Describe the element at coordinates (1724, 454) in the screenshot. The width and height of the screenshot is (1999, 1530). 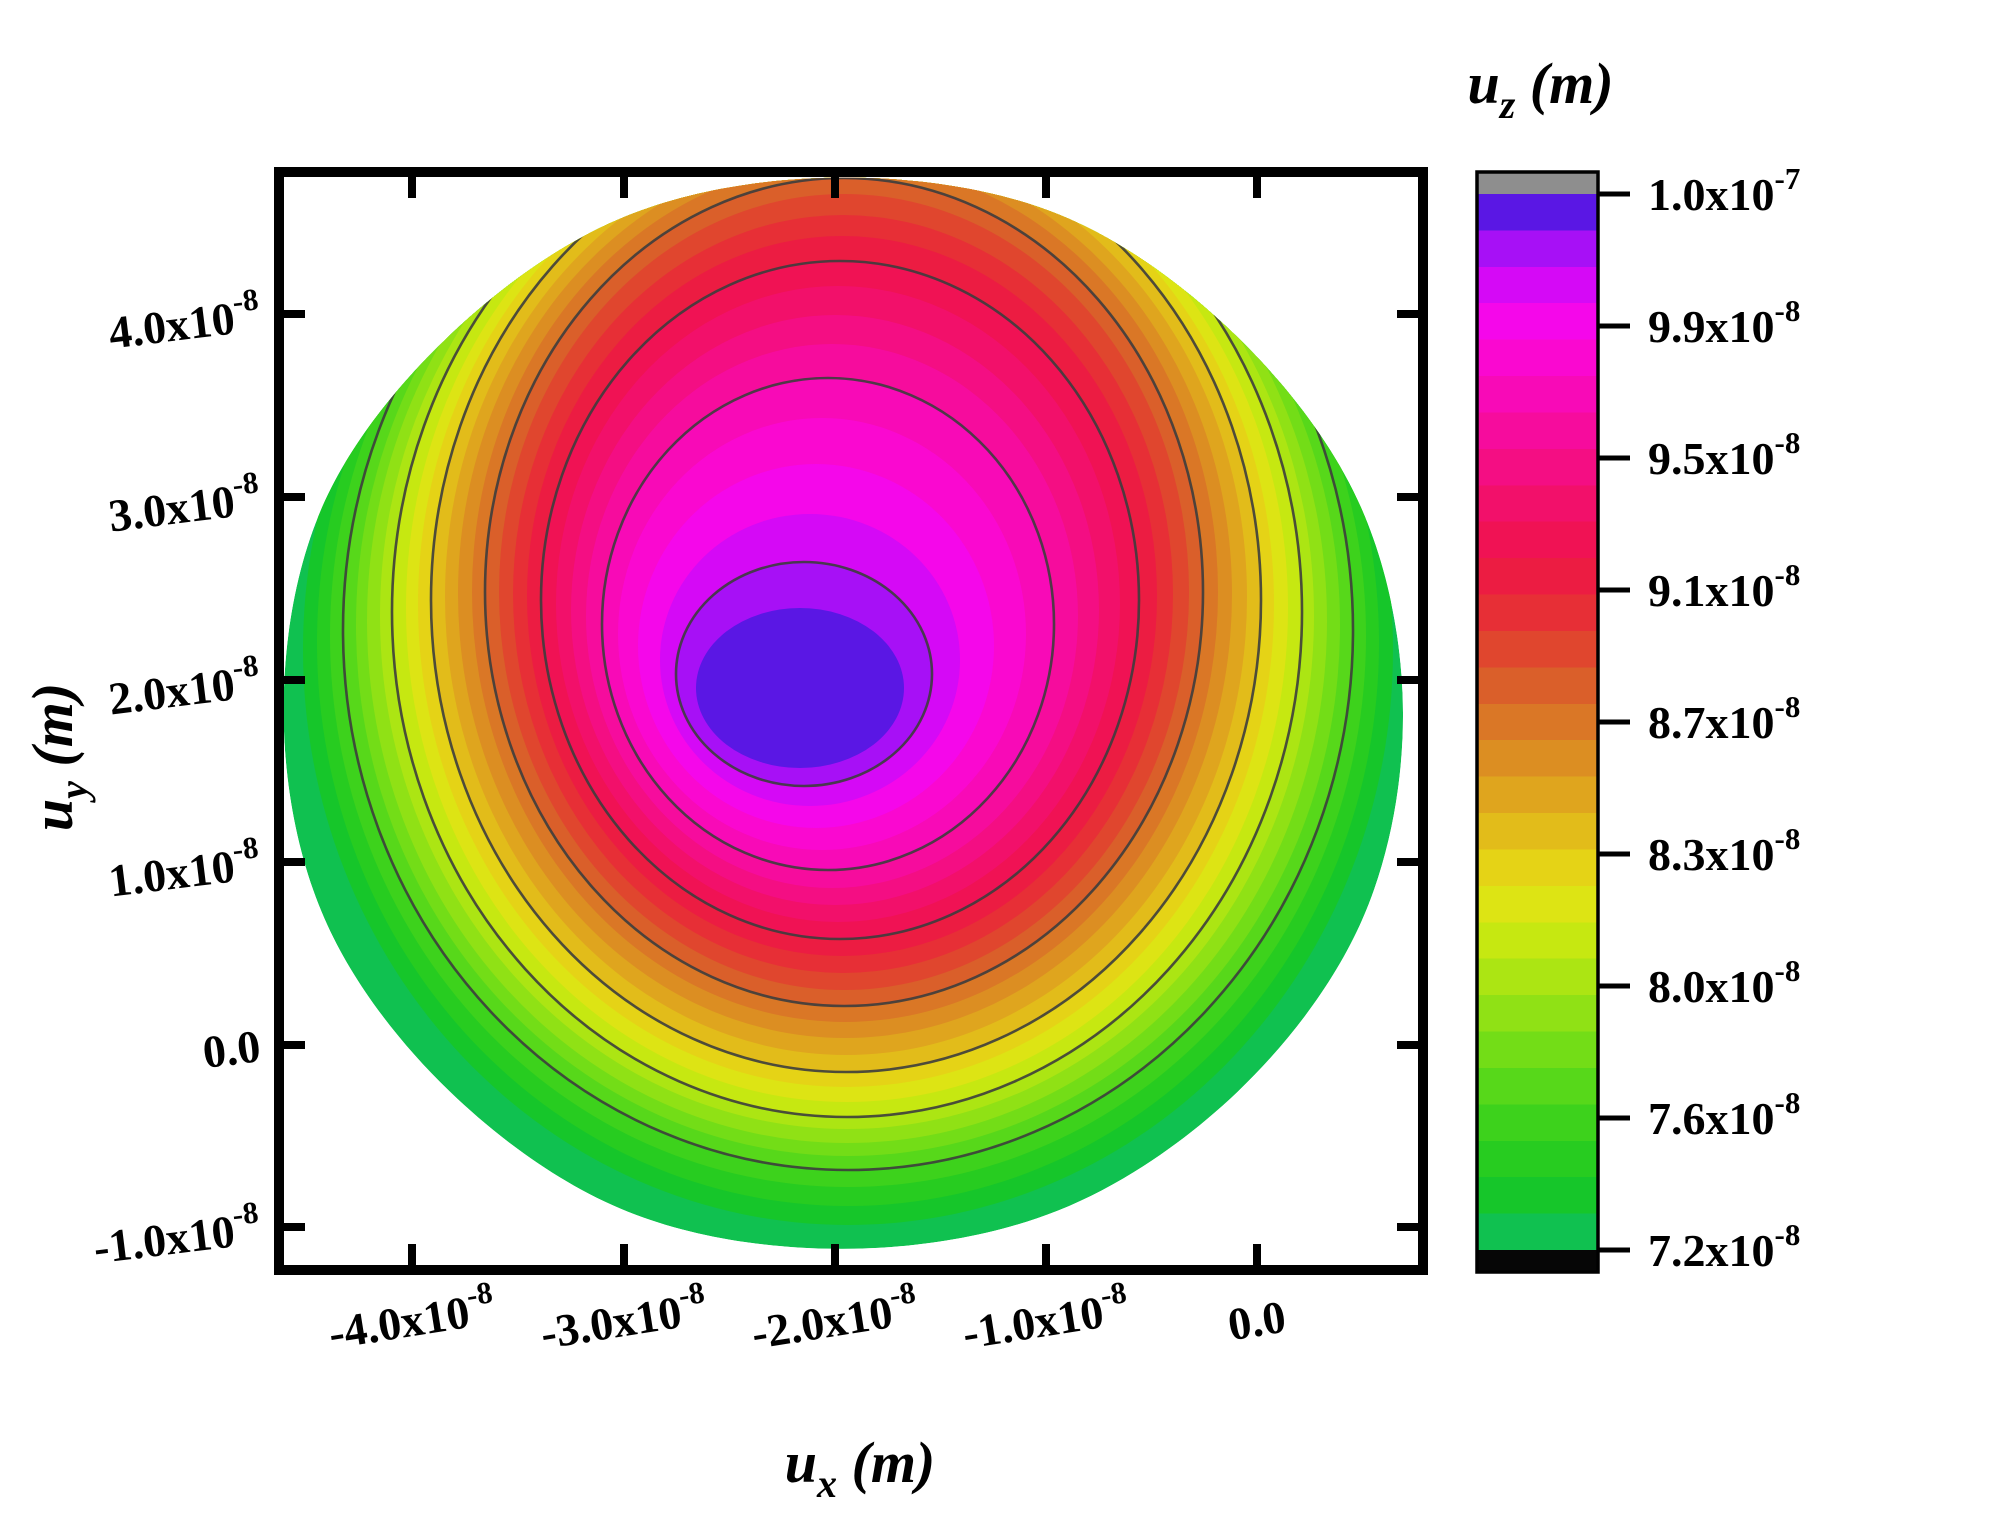
I see `colorbar-tick-label: 9.5x10⁻⁸` at that location.